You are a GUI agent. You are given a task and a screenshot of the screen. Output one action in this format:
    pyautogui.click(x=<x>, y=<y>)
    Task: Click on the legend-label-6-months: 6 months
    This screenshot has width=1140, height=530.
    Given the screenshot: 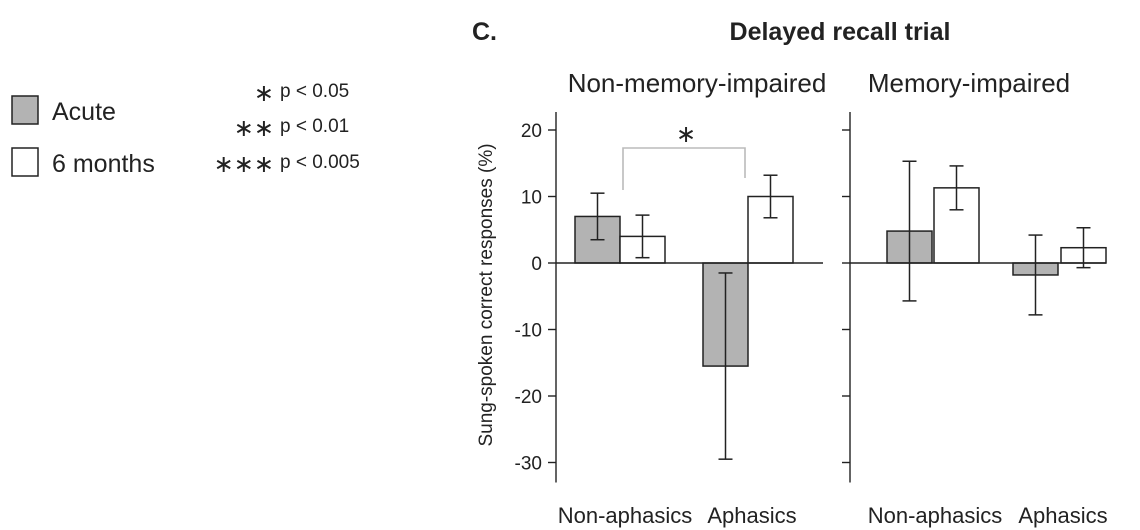 What is the action you would take?
    pyautogui.click(x=103, y=164)
    